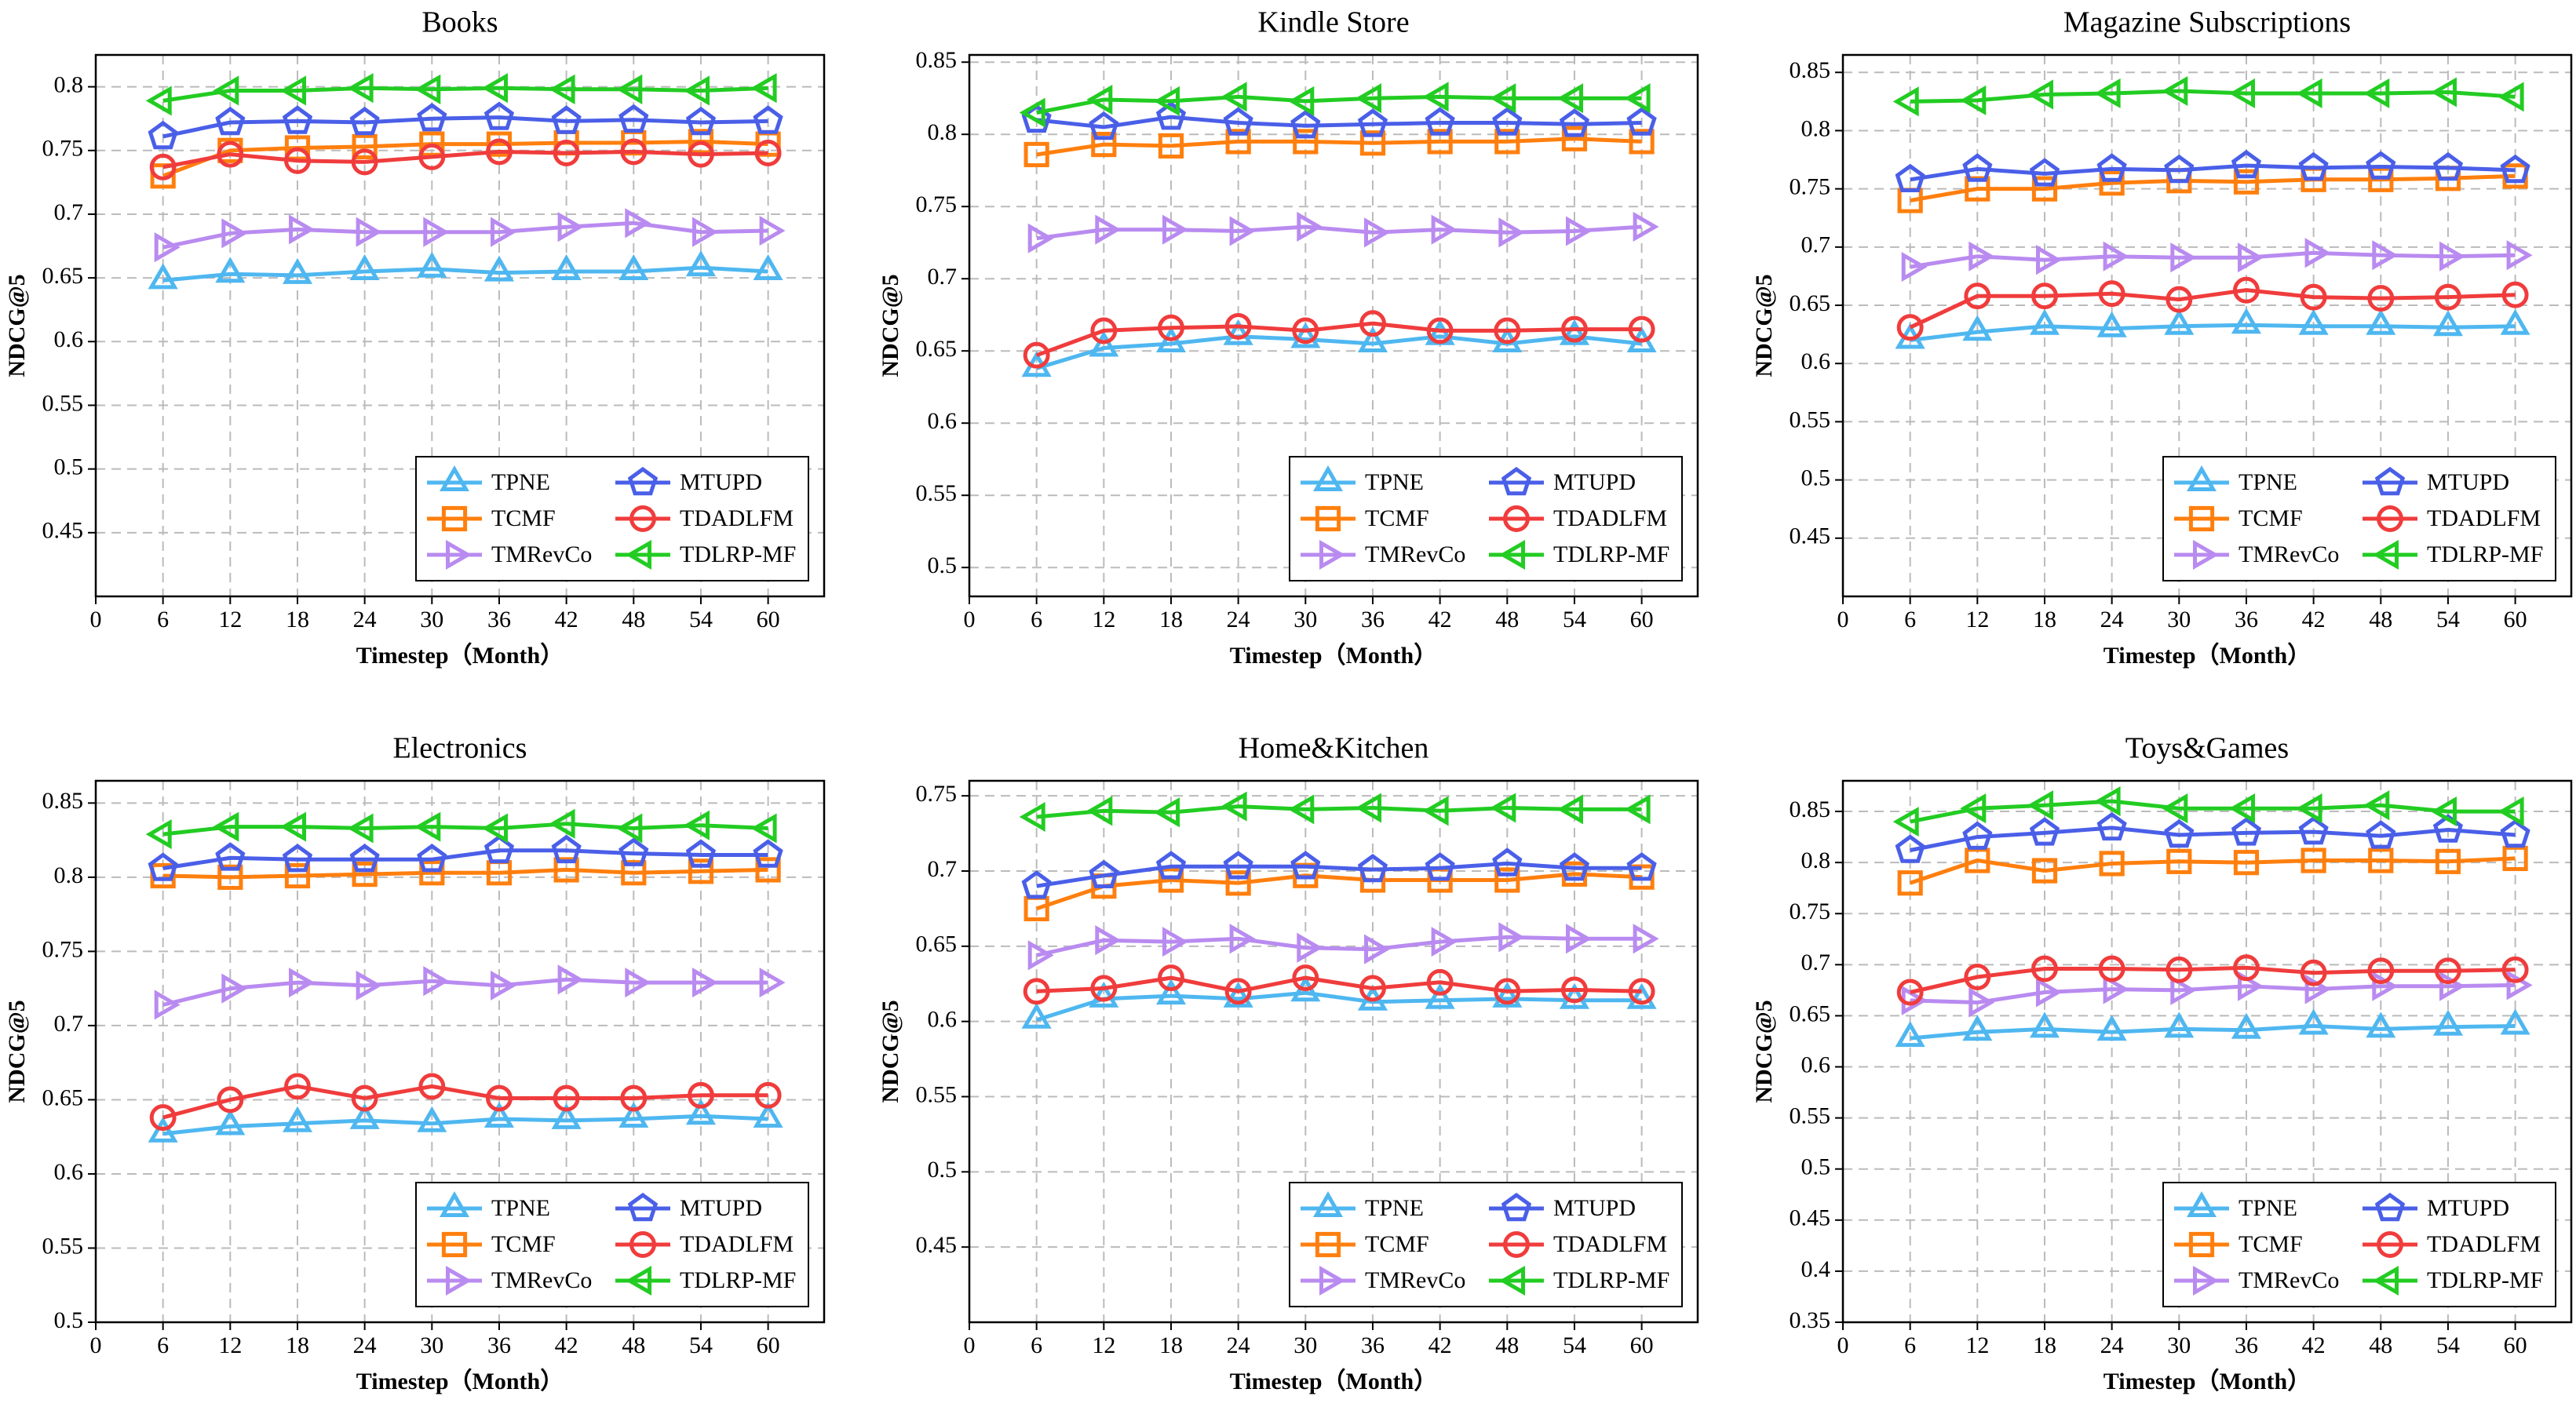 The image size is (2576, 1407). Describe the element at coordinates (2207, 748) in the screenshot. I see `chart-title: Toys&Games` at that location.